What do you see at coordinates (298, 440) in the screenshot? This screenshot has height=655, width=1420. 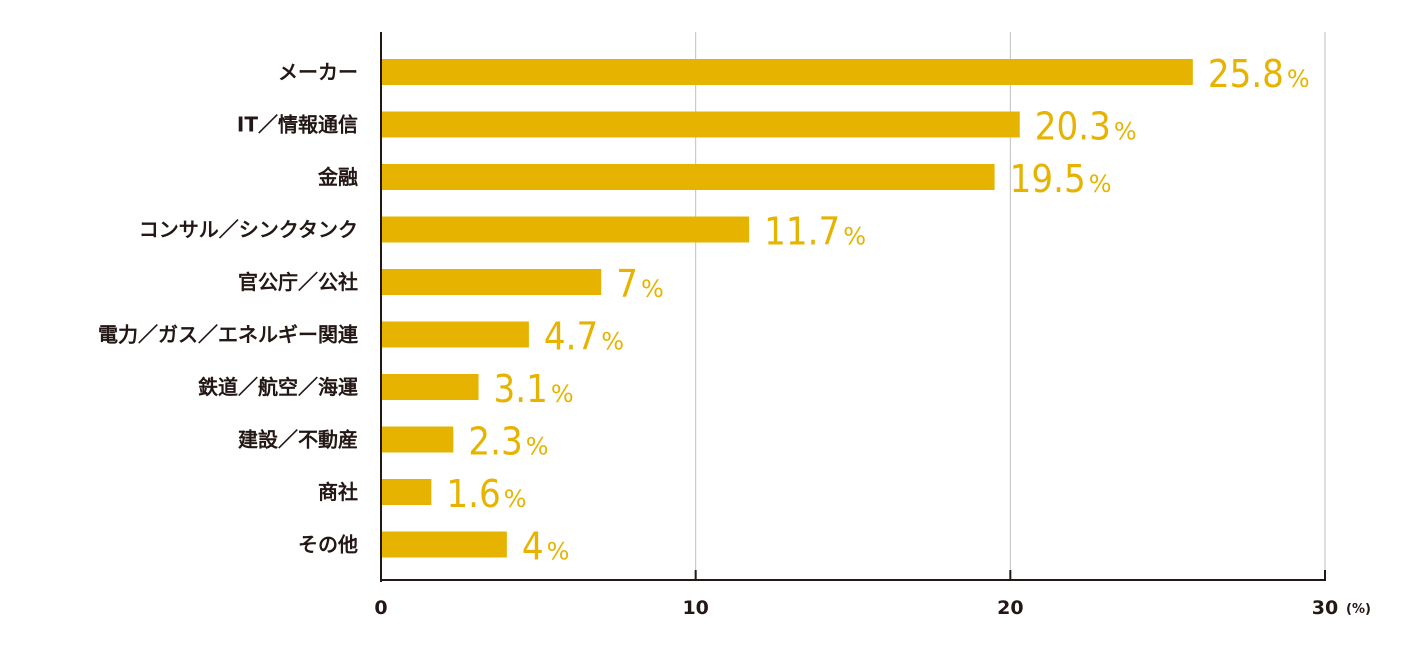 I see `category-label: 建設／不動産` at bounding box center [298, 440].